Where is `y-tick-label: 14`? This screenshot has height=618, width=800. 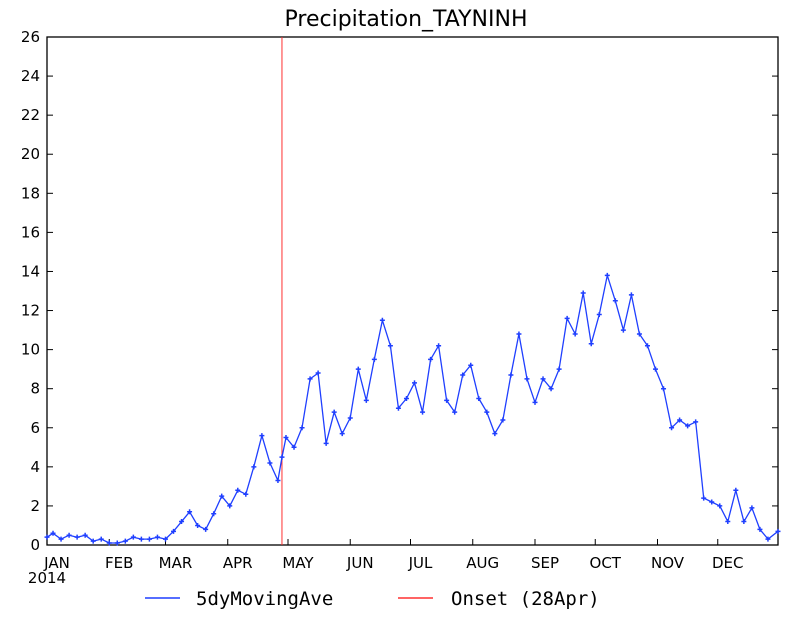 y-tick-label: 14 is located at coordinates (30, 271).